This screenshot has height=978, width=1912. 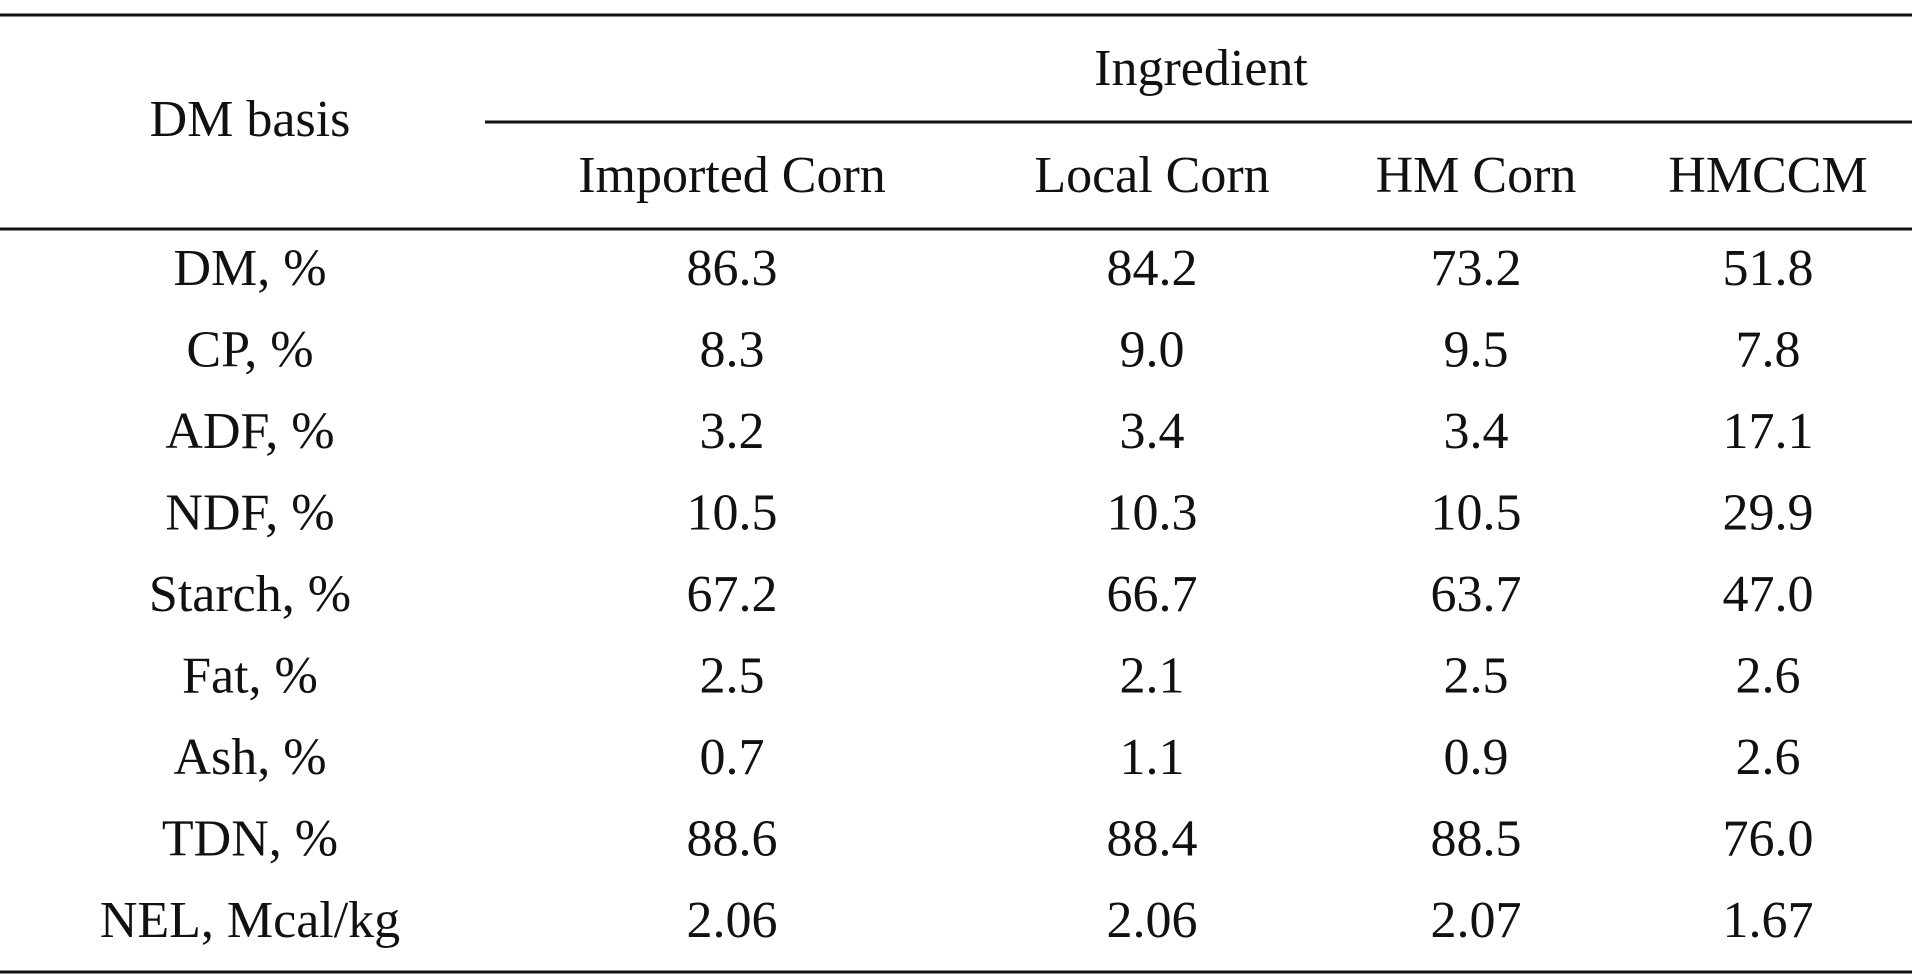 I want to click on cell: 66.7, so click(x=1152, y=594).